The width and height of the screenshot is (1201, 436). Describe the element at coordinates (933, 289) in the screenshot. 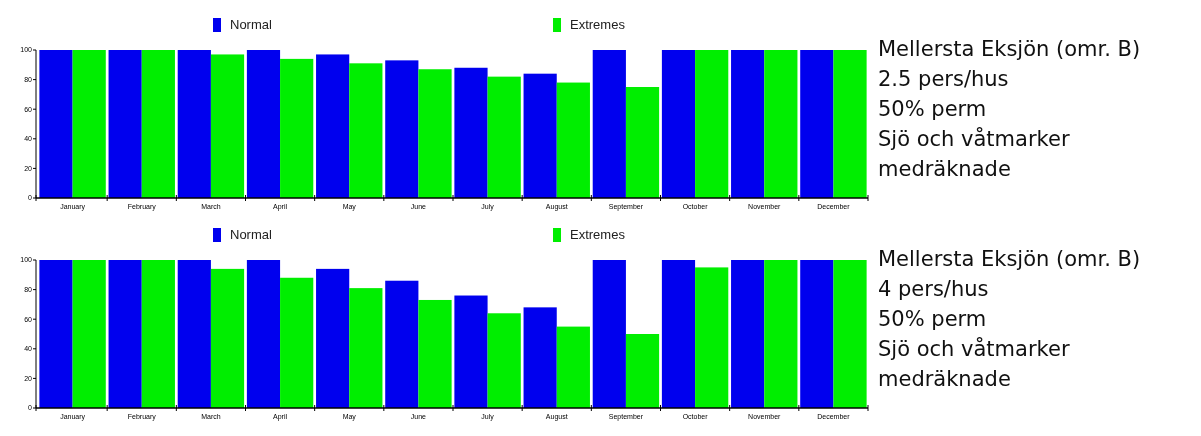

I see `text: 4 pers/hus` at that location.